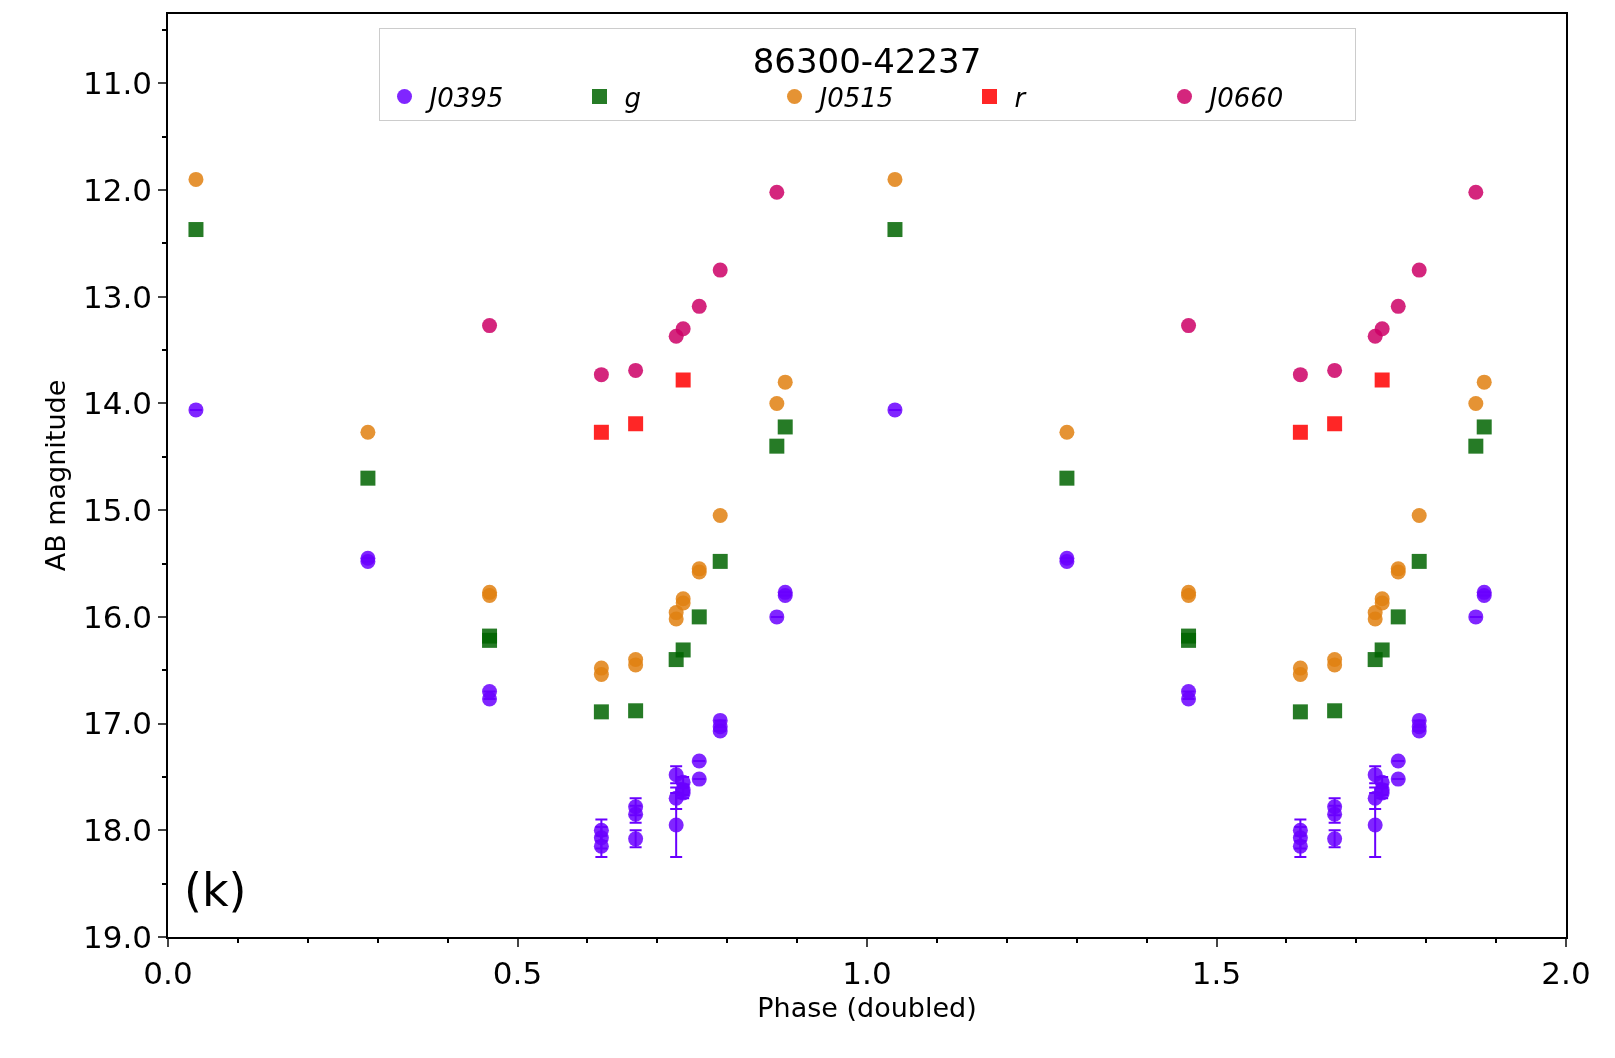 This screenshot has width=1615, height=1058. I want to click on y-tick-label: 13.0, so click(118, 296).